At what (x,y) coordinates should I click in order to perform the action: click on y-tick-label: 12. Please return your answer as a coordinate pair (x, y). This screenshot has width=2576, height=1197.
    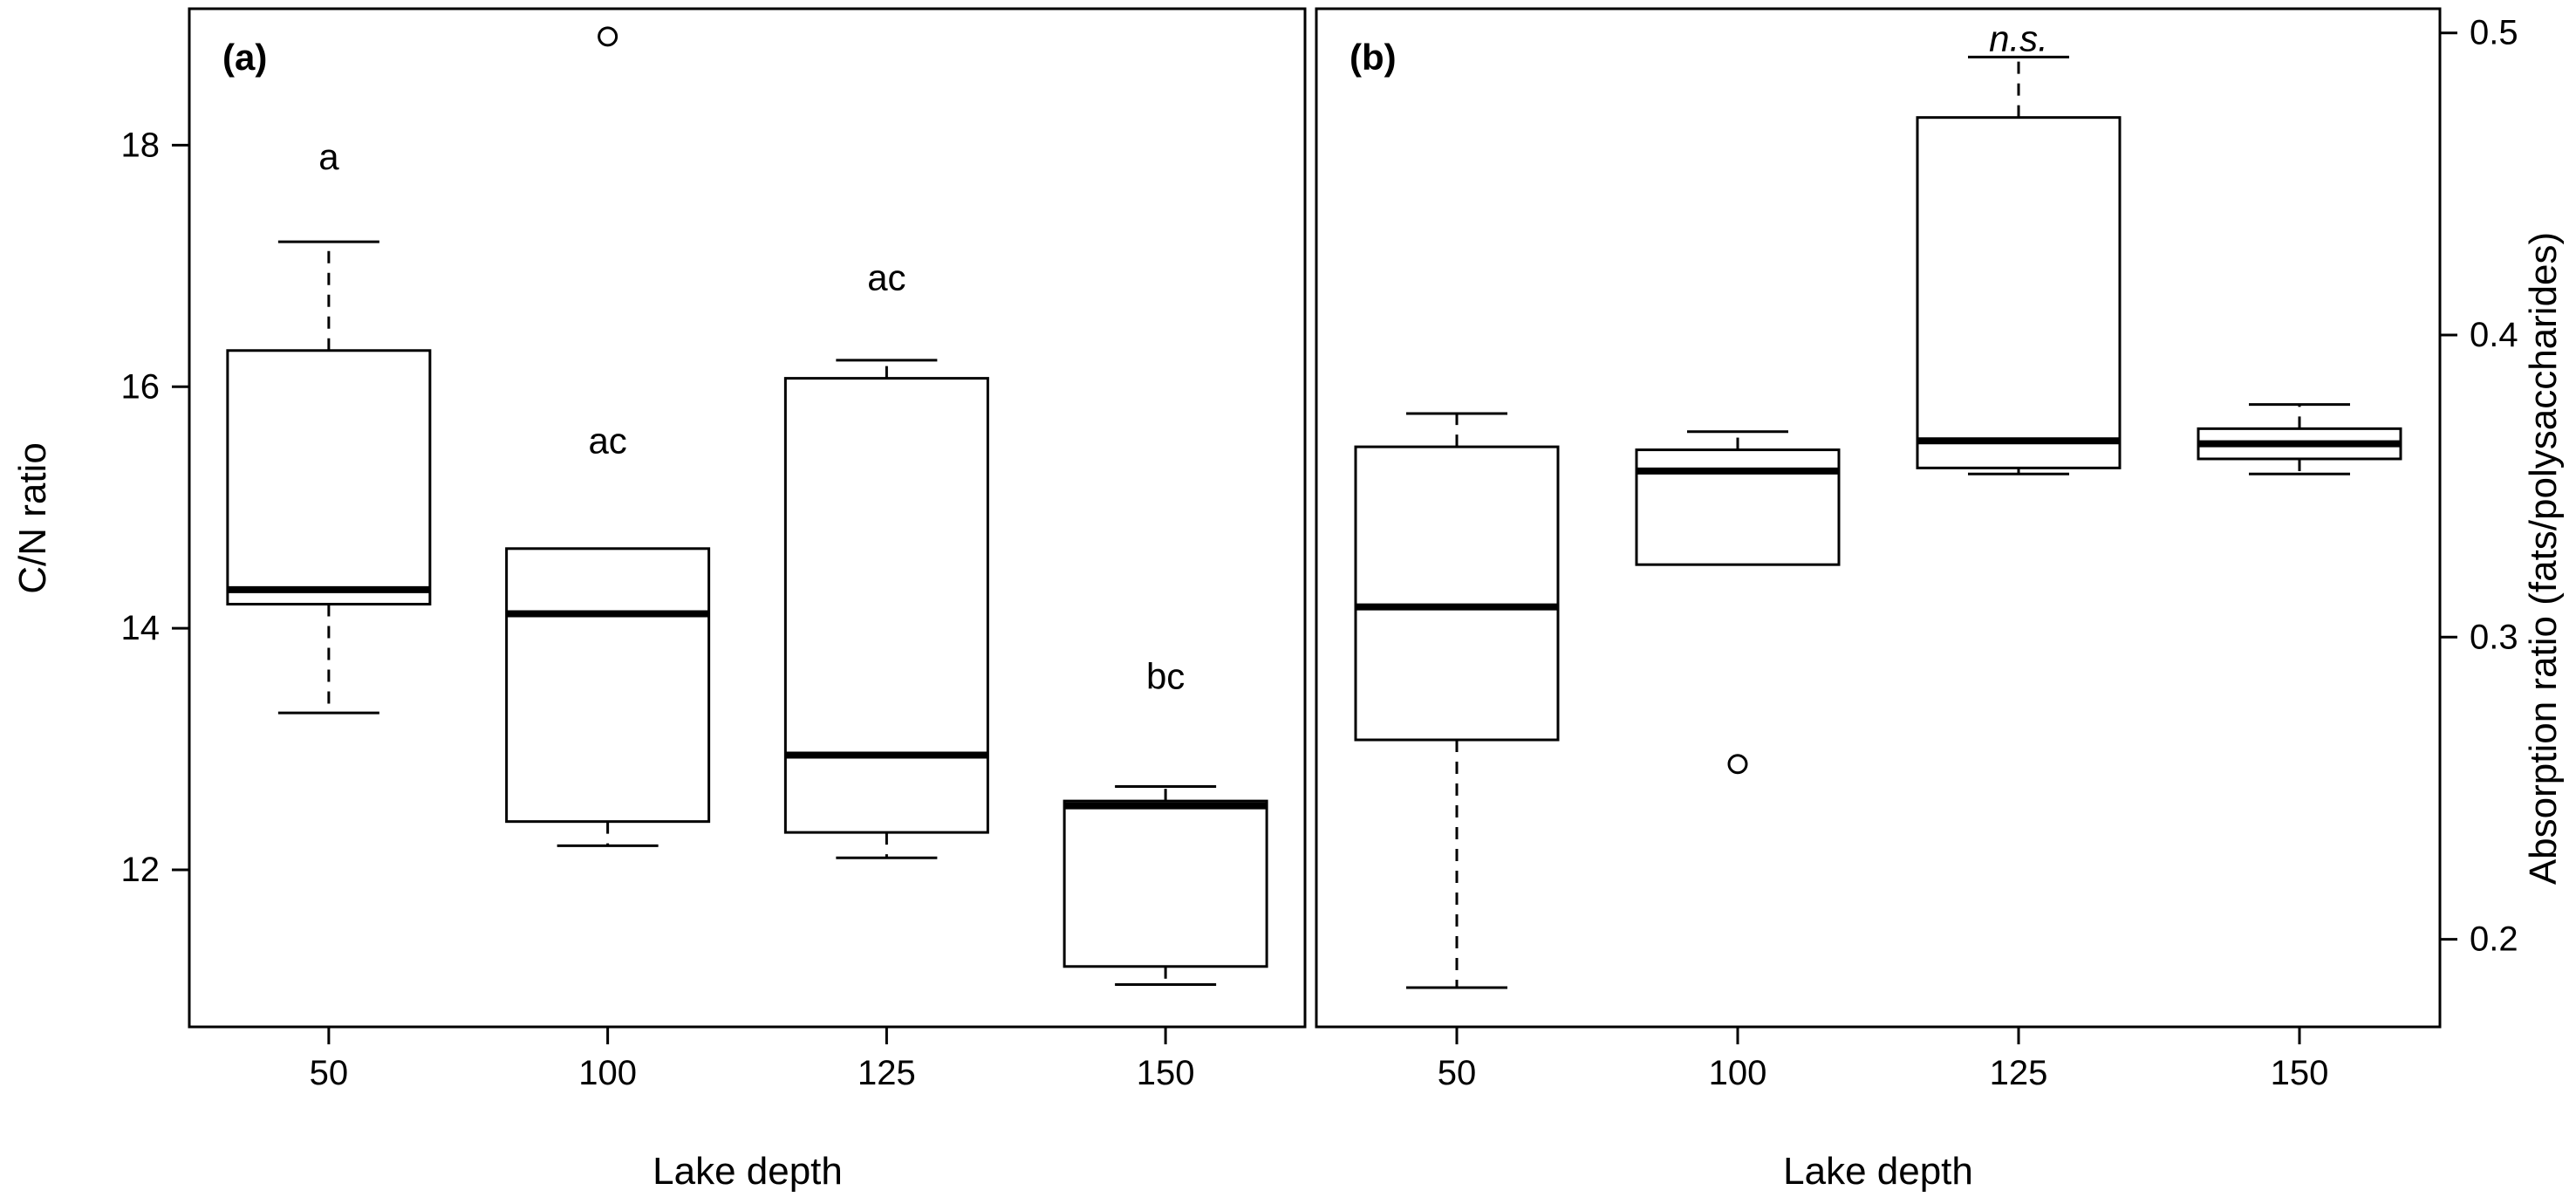
    Looking at the image, I should click on (141, 870).